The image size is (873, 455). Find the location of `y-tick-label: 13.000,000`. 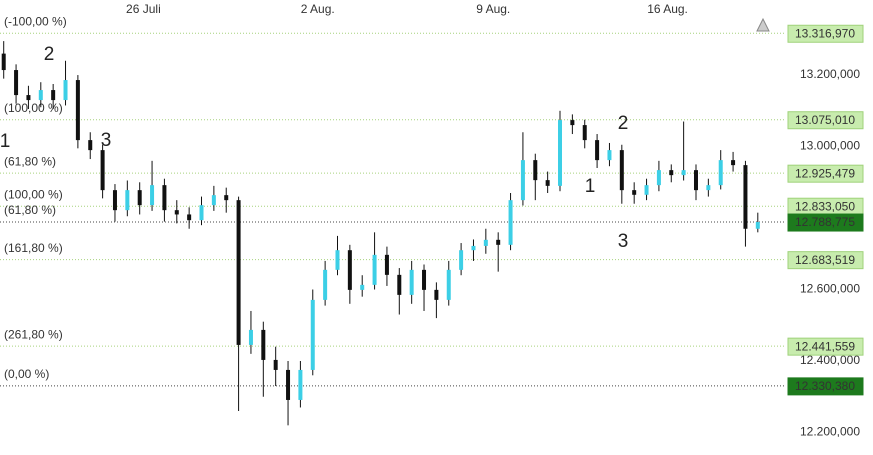

y-tick-label: 13.000,000 is located at coordinates (830, 146).